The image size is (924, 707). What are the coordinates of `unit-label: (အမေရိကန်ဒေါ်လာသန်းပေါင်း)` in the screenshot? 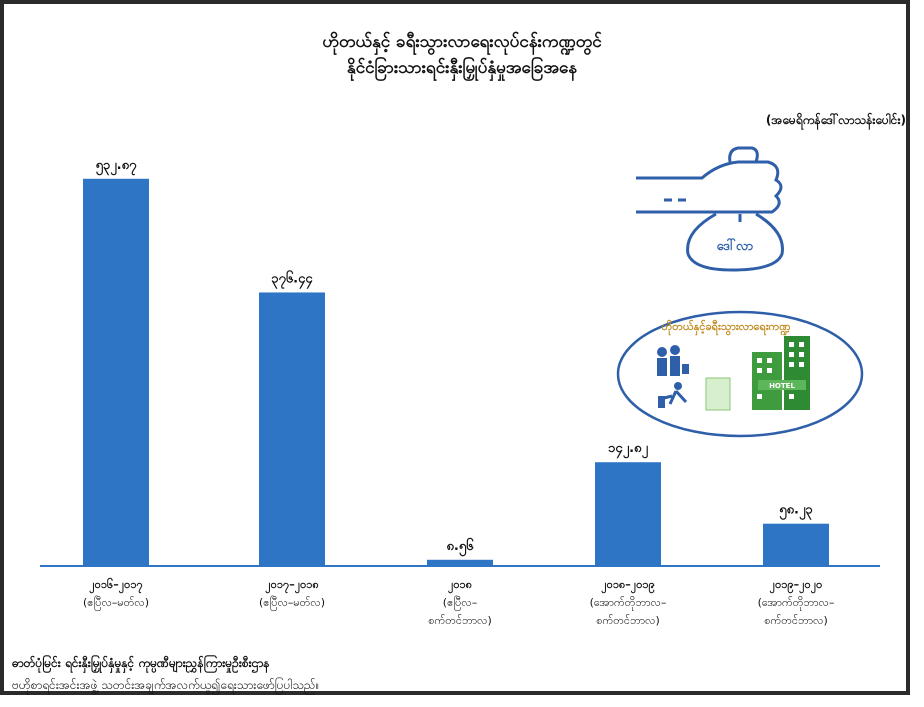 It's located at (835, 120).